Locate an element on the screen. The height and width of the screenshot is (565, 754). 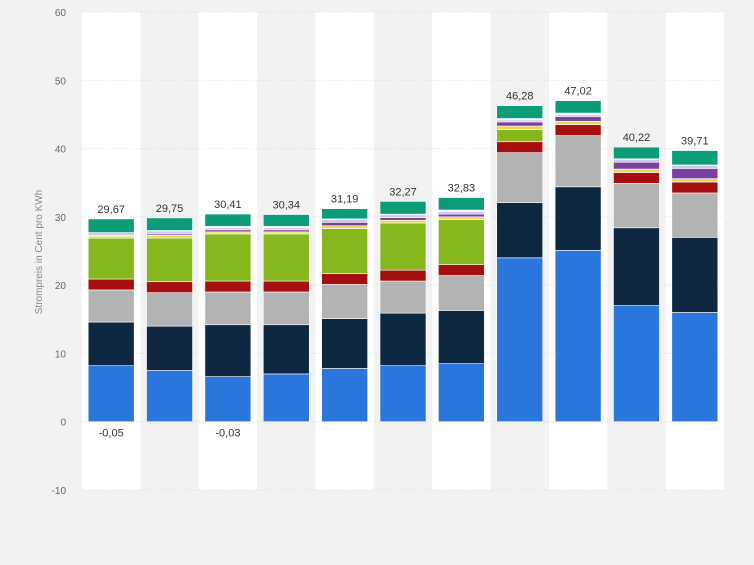
y-axis-title: Strompreis in Cent pro KWh is located at coordinates (39, 252).